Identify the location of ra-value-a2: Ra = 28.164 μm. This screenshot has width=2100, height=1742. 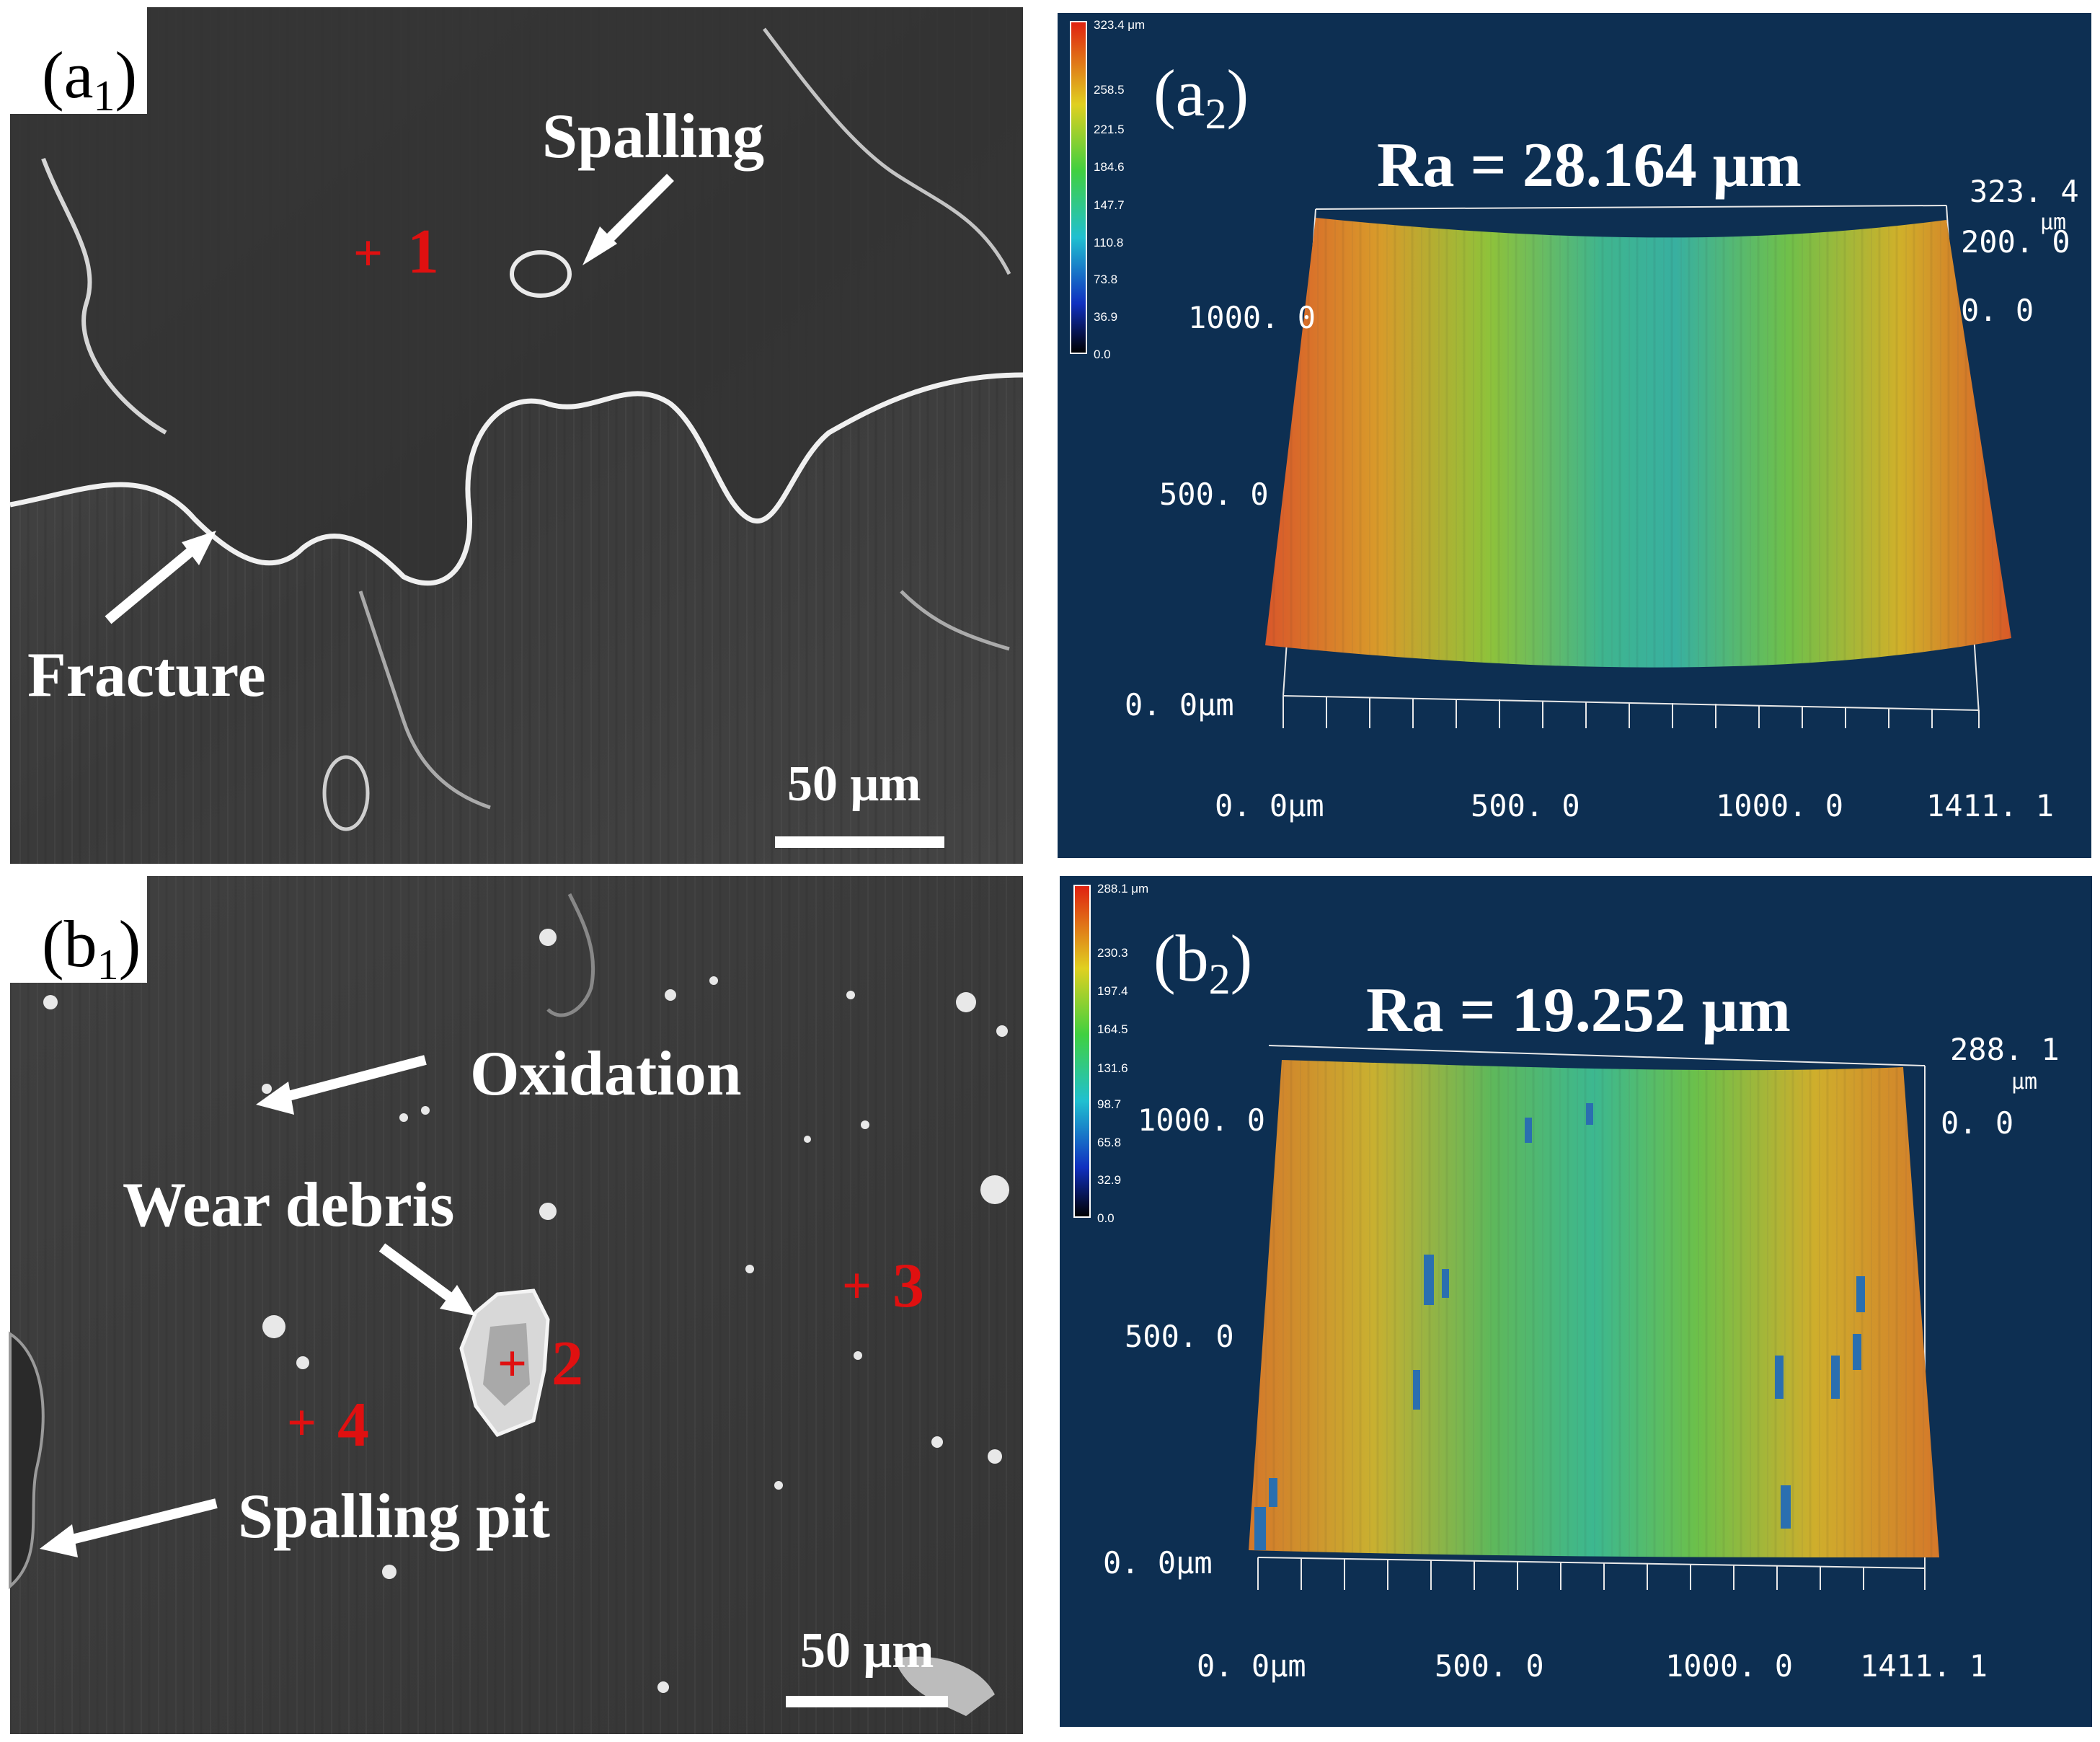
(1590, 165).